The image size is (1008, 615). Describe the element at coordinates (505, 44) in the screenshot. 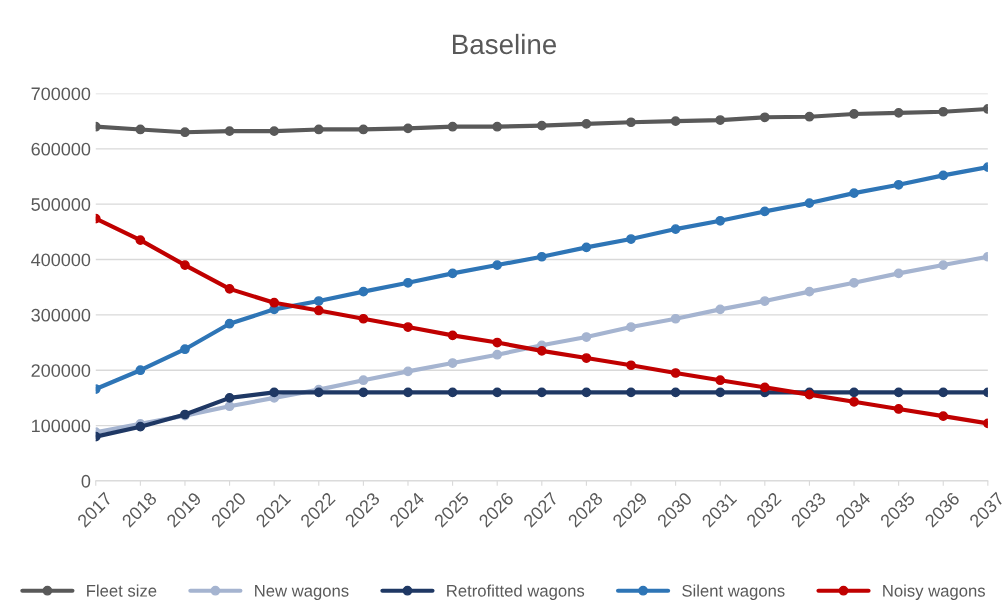

I see `chart-title: Baseline` at that location.